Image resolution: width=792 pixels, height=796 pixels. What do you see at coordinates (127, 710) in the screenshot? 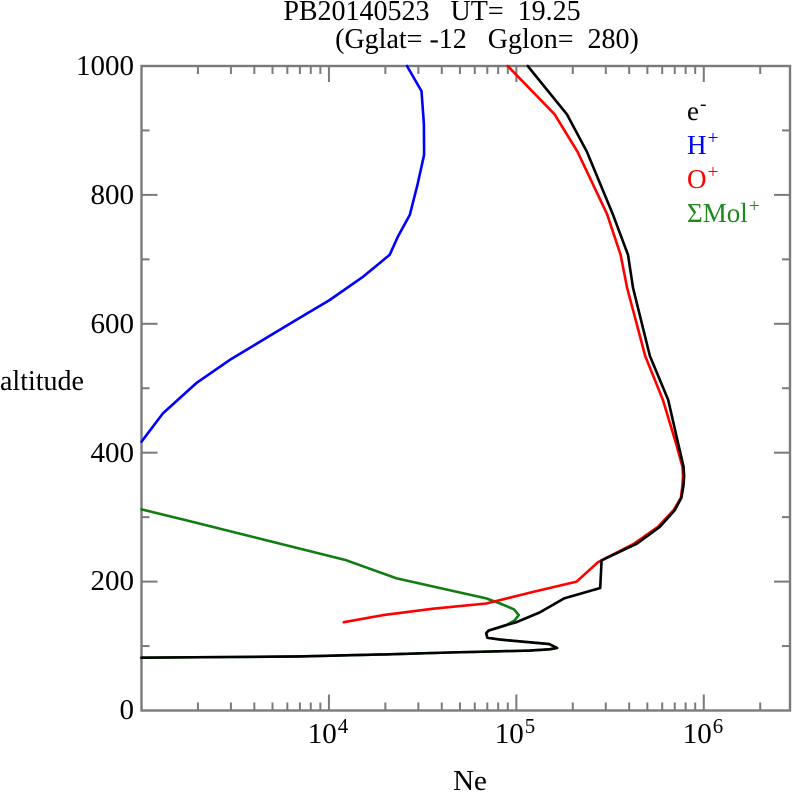
I see `y-tick-label: 0` at bounding box center [127, 710].